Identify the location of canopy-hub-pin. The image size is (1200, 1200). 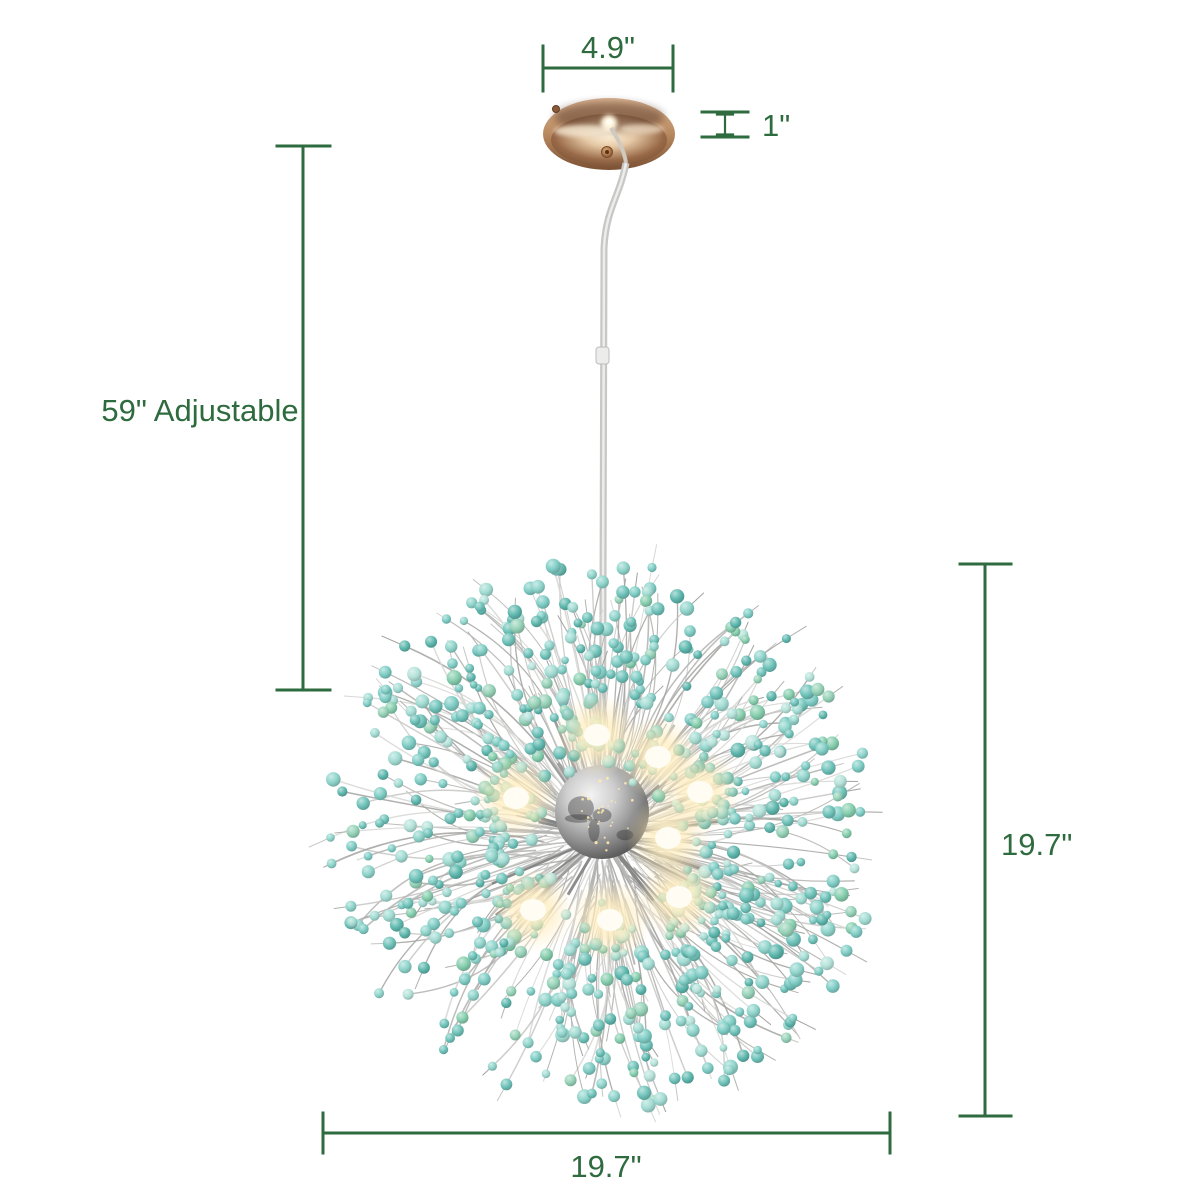
(607, 152).